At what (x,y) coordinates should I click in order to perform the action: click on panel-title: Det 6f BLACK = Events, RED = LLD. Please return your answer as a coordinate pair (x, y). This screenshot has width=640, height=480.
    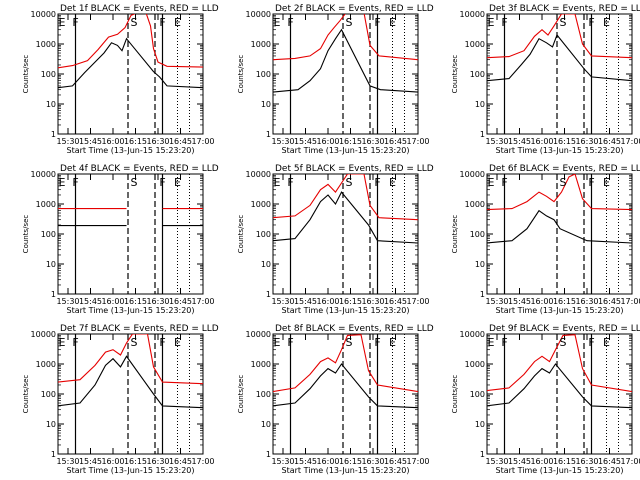
    Looking at the image, I should click on (564, 169).